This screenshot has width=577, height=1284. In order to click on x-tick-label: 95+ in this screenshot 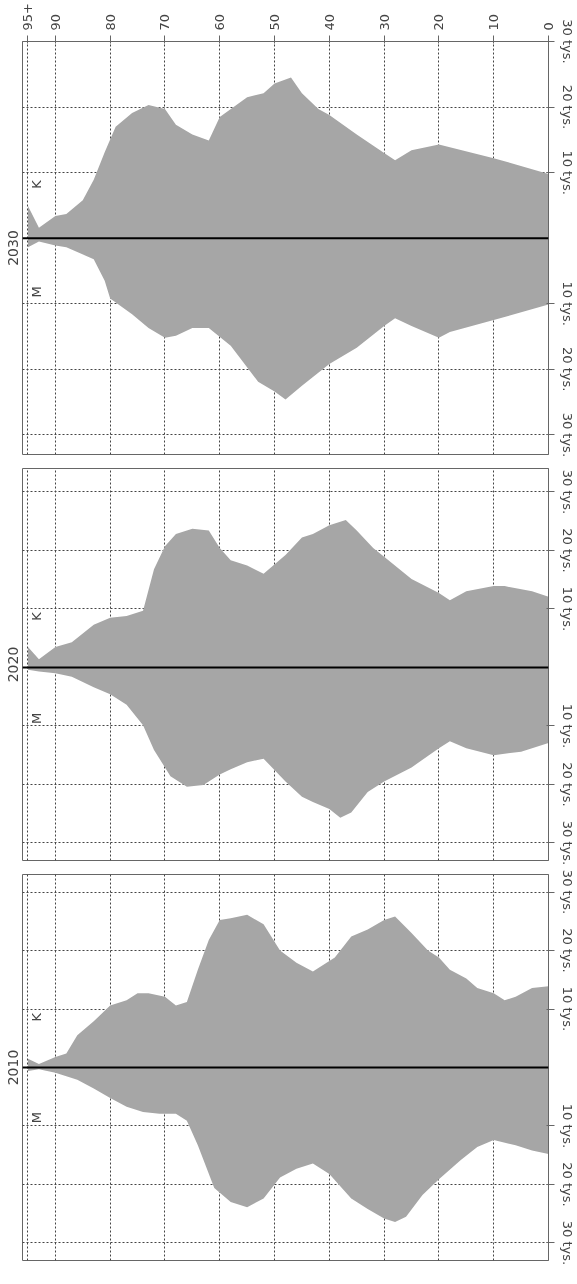, I will do `click(28, 17)`.